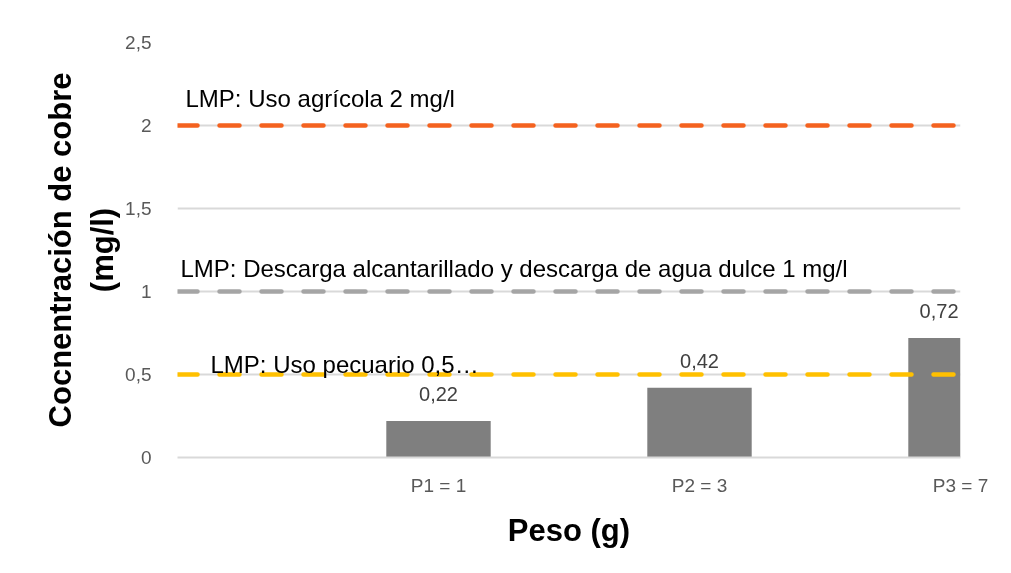 The height and width of the screenshot is (573, 1011). Describe the element at coordinates (960, 485) in the screenshot. I see `x-tick-label: P3 = 7` at that location.